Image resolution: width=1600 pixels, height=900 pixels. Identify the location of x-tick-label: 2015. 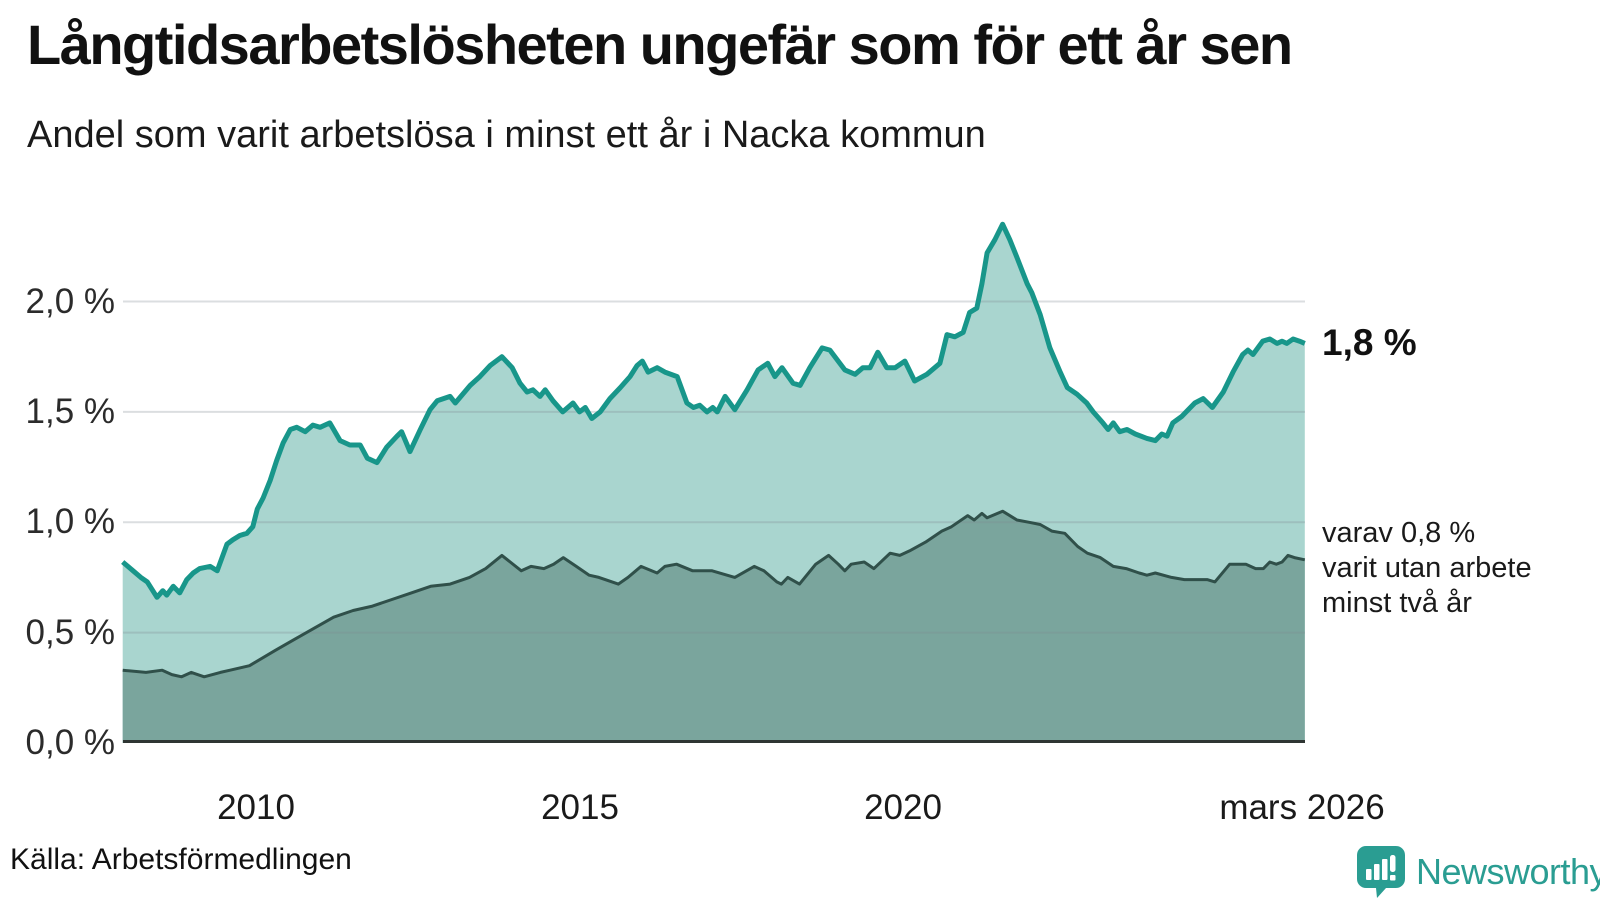
(580, 807).